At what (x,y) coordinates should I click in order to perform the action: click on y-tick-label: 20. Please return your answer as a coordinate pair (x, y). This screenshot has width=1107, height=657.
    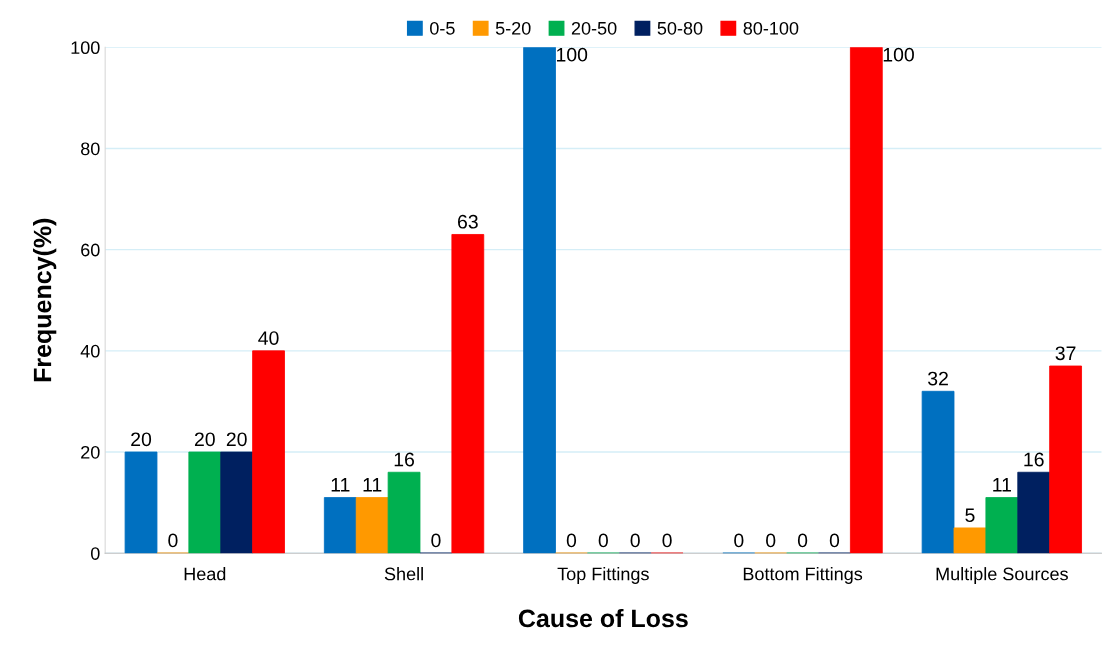
    Looking at the image, I should click on (90, 452).